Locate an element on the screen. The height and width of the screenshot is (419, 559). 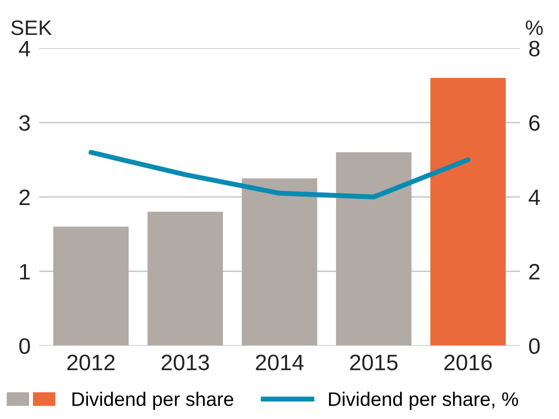
y2-tick-label: 6 is located at coordinates (534, 123).